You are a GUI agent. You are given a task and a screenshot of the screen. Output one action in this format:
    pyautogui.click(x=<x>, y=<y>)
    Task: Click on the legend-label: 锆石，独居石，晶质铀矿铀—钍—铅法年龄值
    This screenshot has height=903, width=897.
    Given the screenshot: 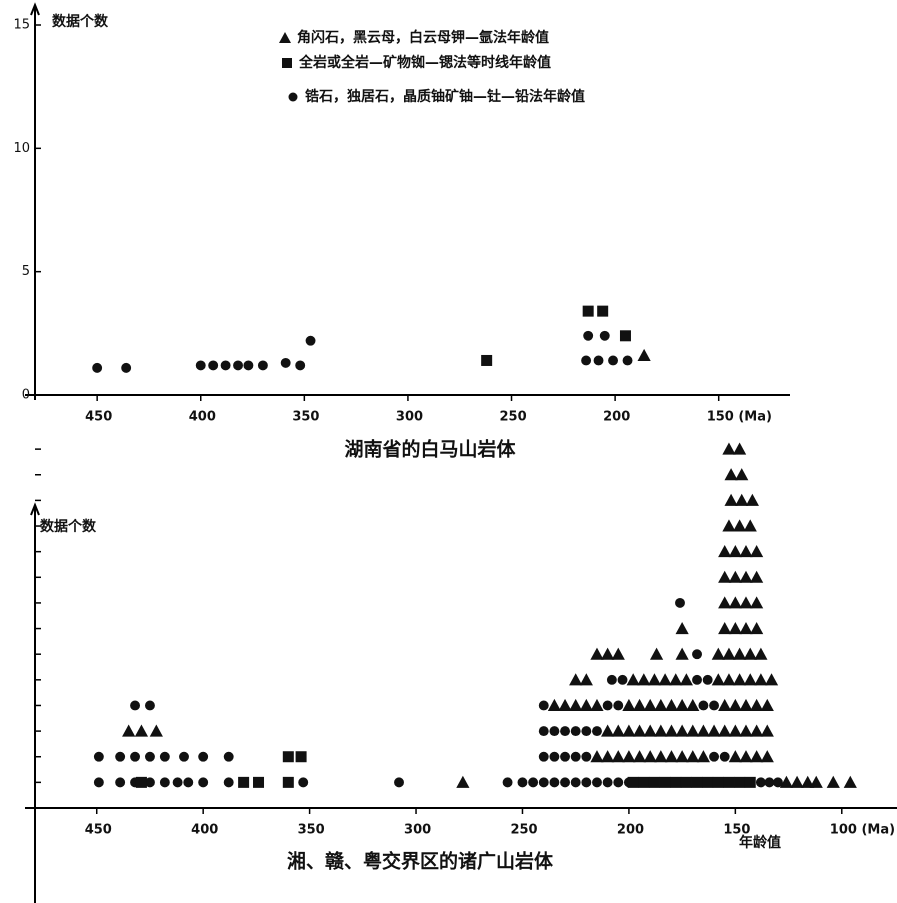 What is the action you would take?
    pyautogui.click(x=445, y=96)
    